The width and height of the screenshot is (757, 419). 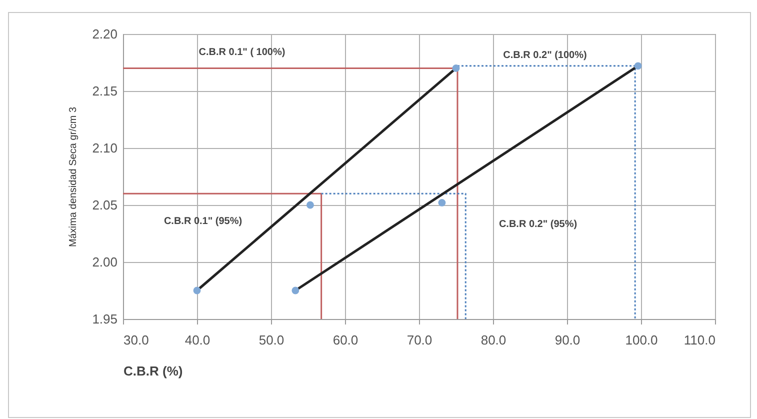 I want to click on x-tick-label: 60.0, so click(x=345, y=340).